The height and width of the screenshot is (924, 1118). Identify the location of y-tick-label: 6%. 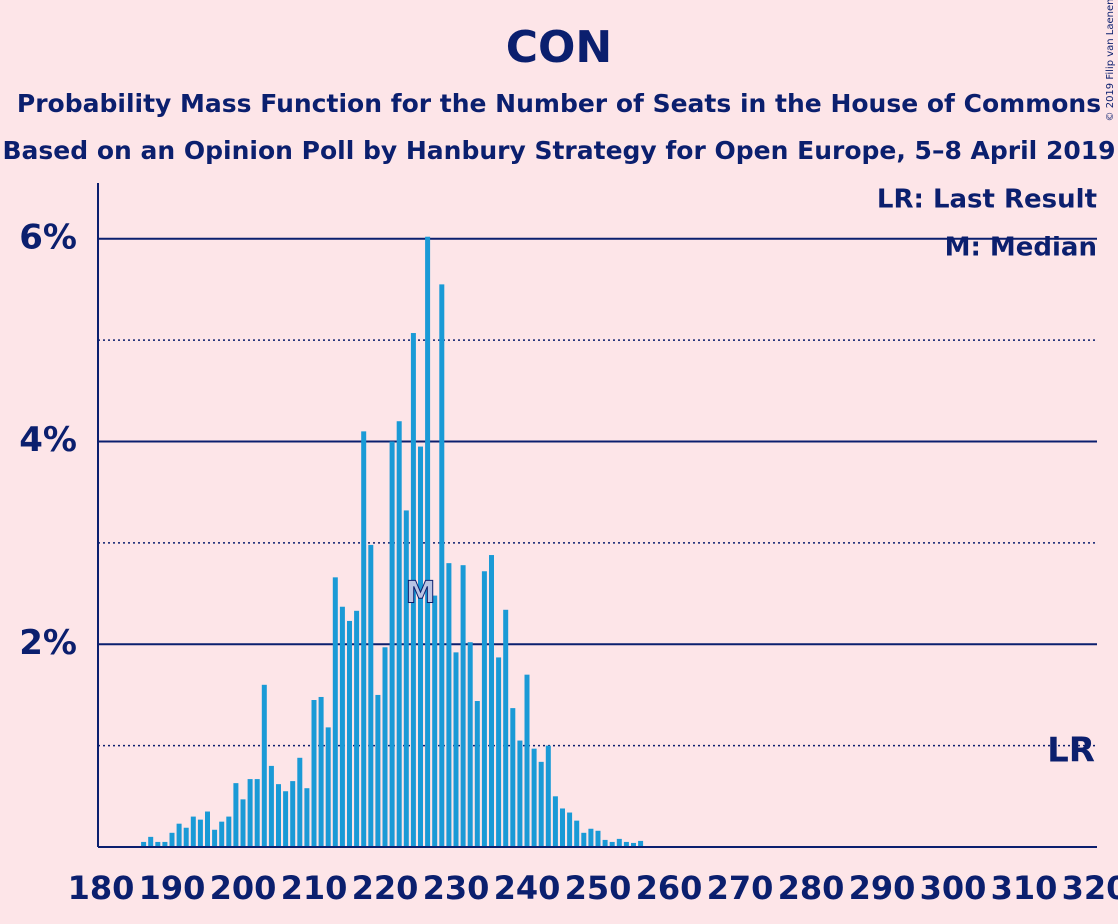
(48, 237).